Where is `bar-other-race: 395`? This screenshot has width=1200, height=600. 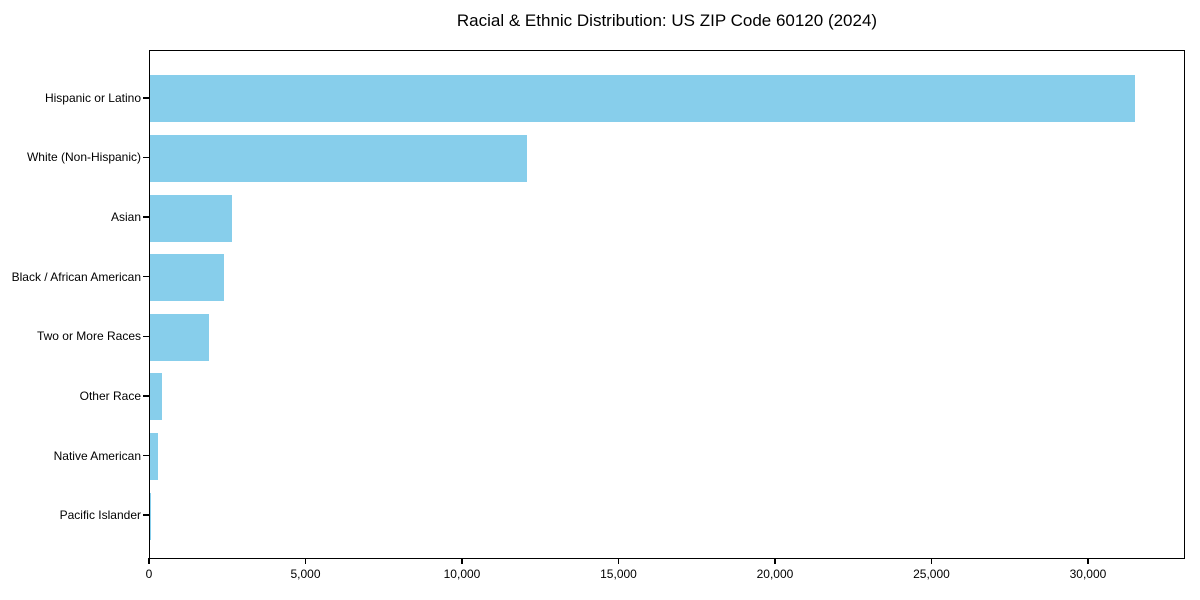
bar-other-race: 395 is located at coordinates (156, 397).